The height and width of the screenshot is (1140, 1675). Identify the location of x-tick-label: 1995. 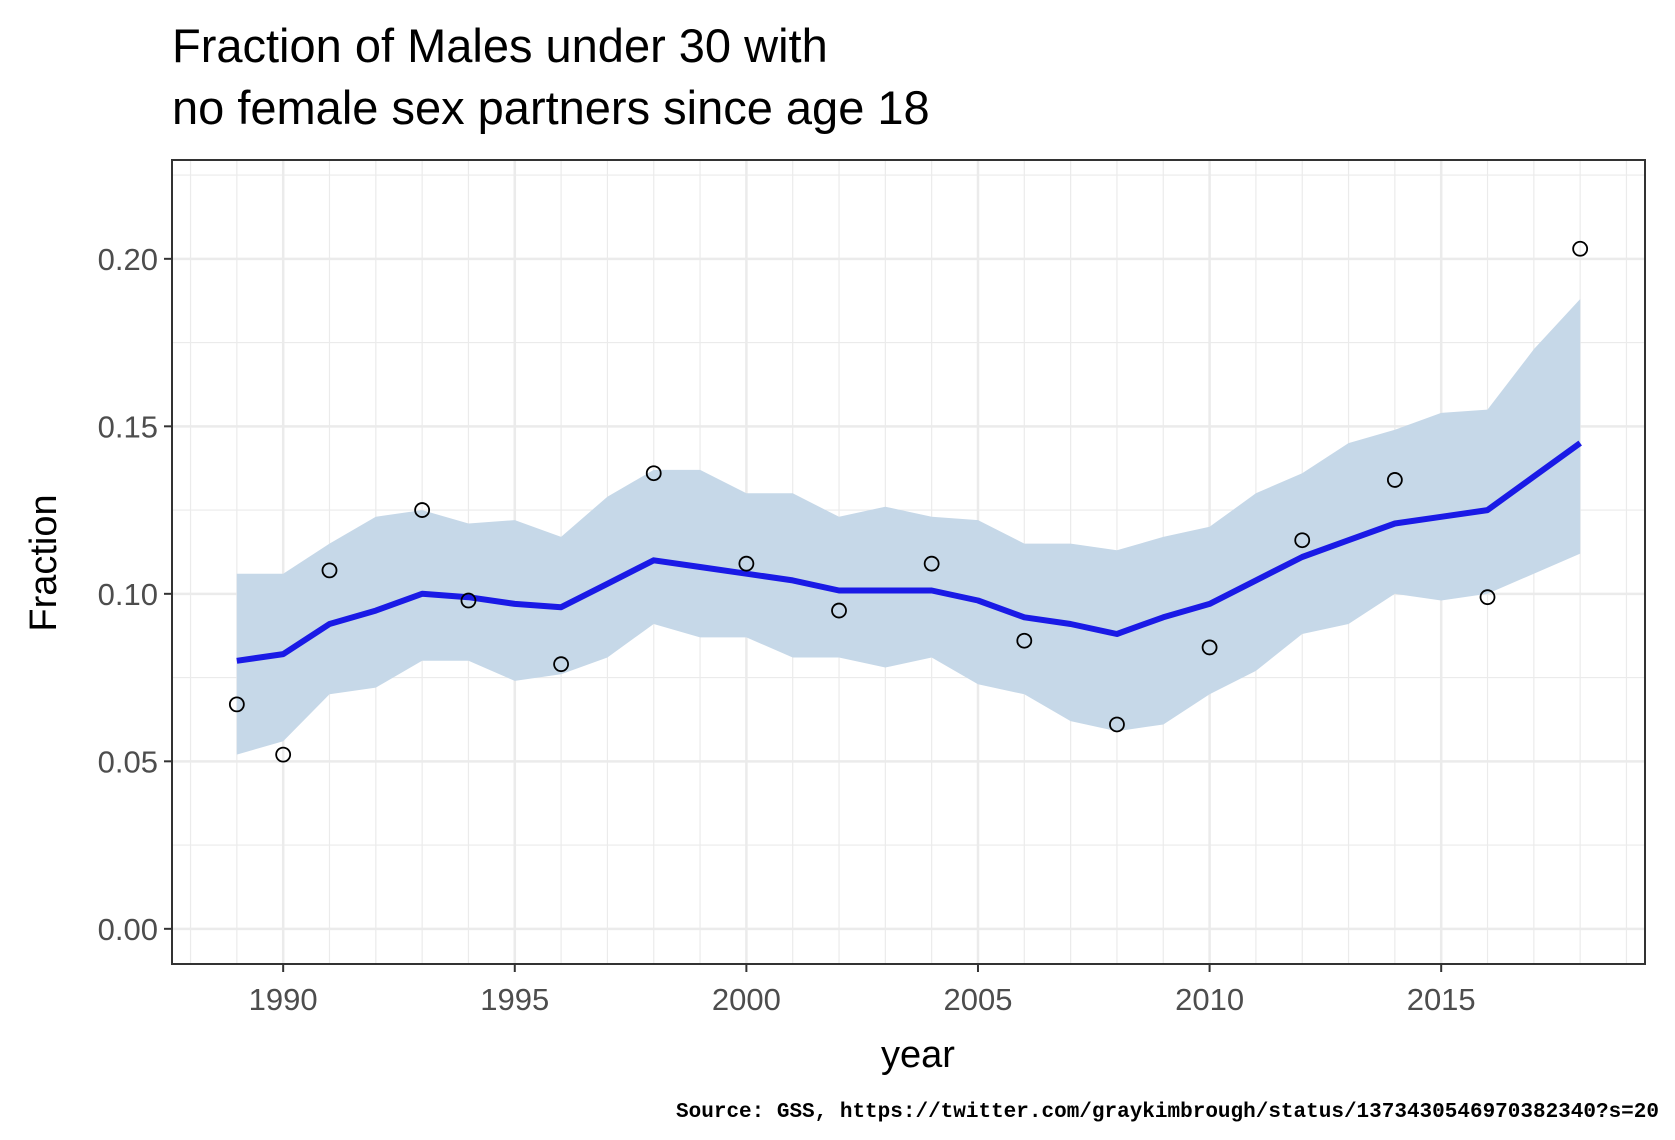
(514, 999).